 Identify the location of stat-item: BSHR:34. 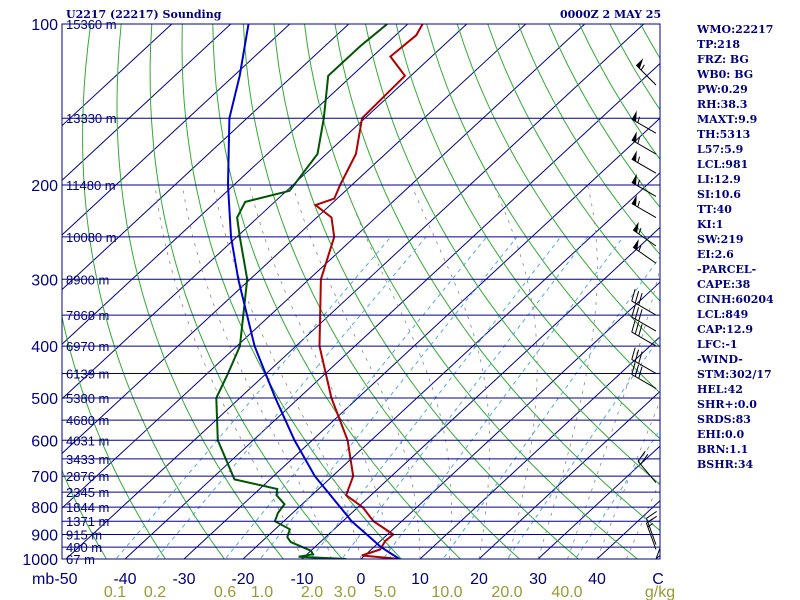
(725, 464).